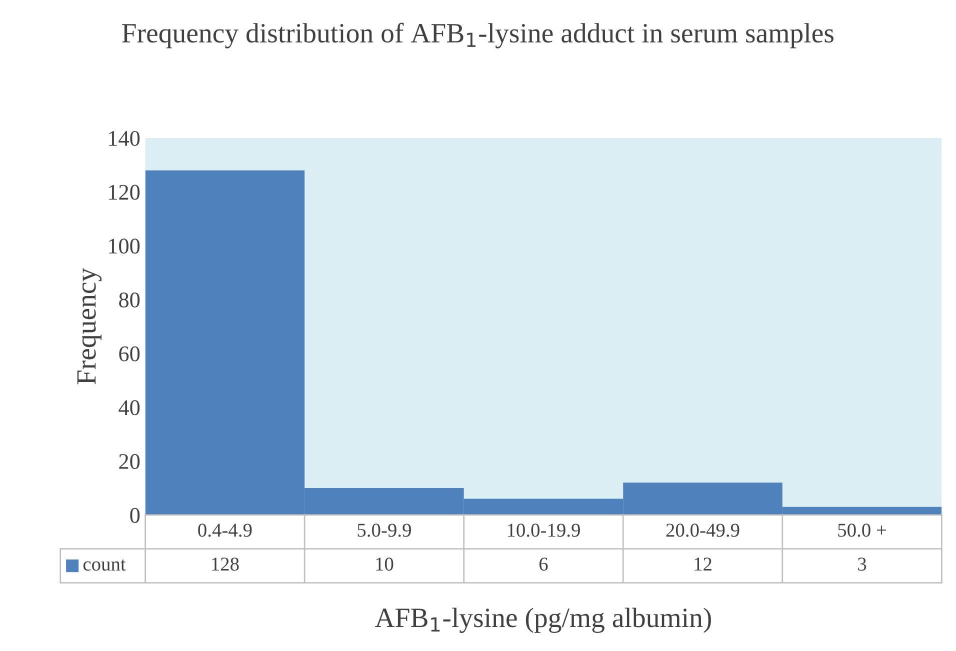  What do you see at coordinates (703, 530) in the screenshot?
I see `x-tick-label: 20.0-49.9` at bounding box center [703, 530].